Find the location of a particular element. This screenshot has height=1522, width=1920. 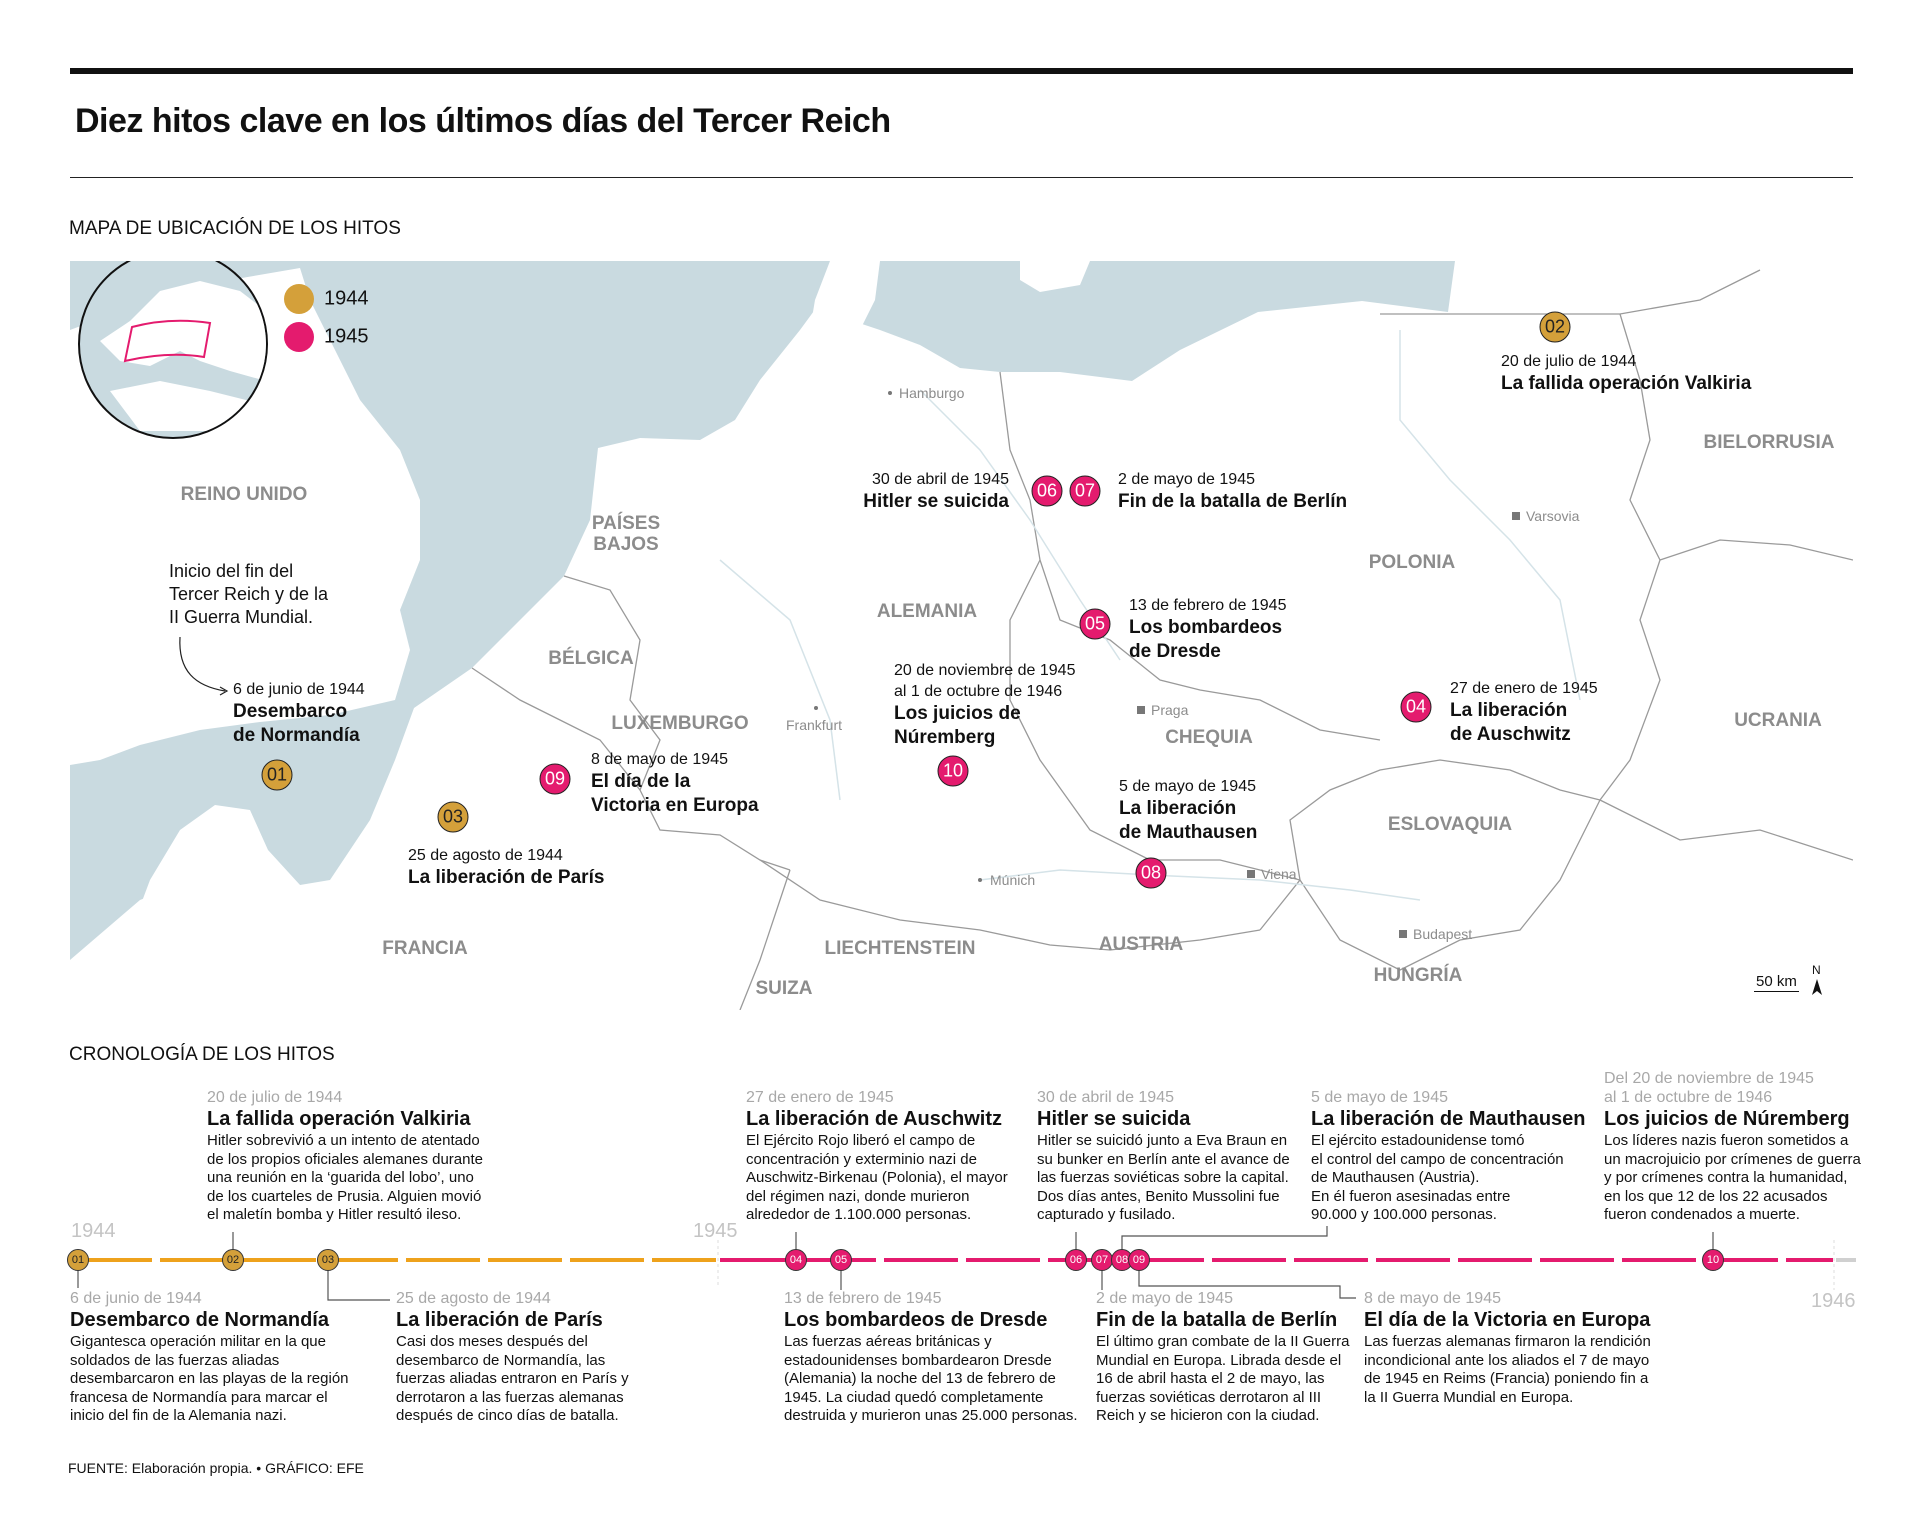

event-body-line: Los líderes nazis fueron sometidos a is located at coordinates (1726, 1140).